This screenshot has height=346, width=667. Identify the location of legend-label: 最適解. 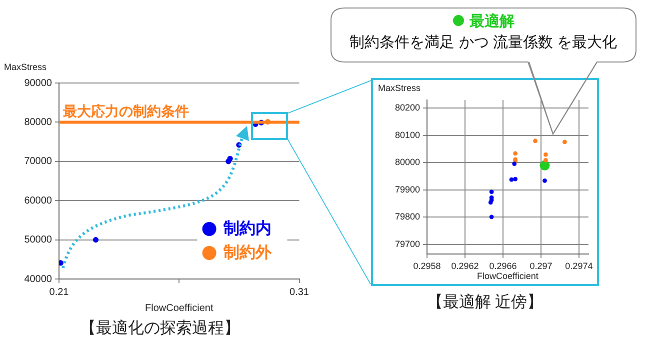
(492, 21).